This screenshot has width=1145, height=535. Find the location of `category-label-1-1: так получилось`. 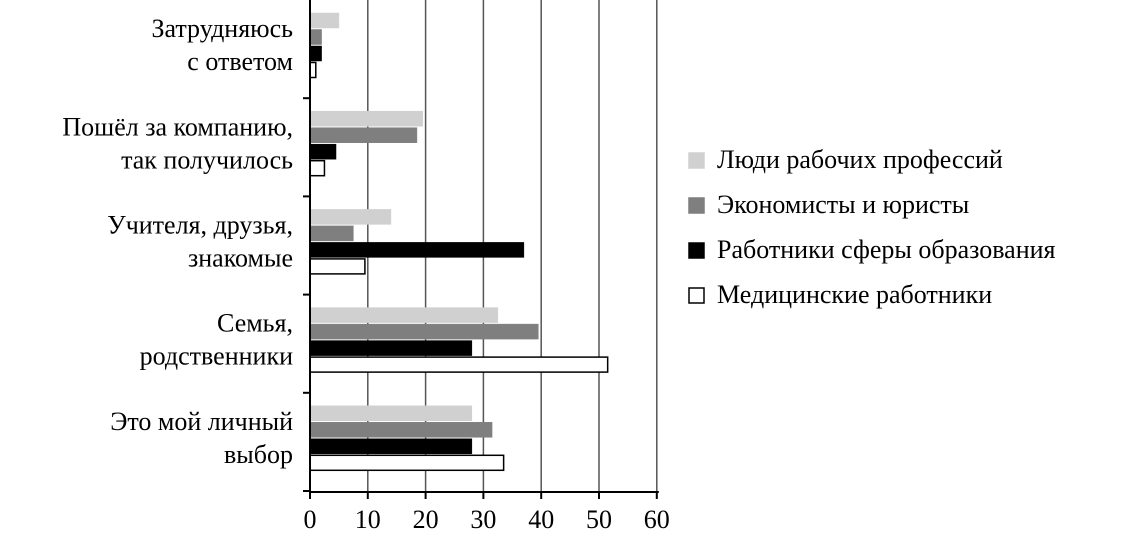

category-label-1-1: так получилось is located at coordinates (207, 159).